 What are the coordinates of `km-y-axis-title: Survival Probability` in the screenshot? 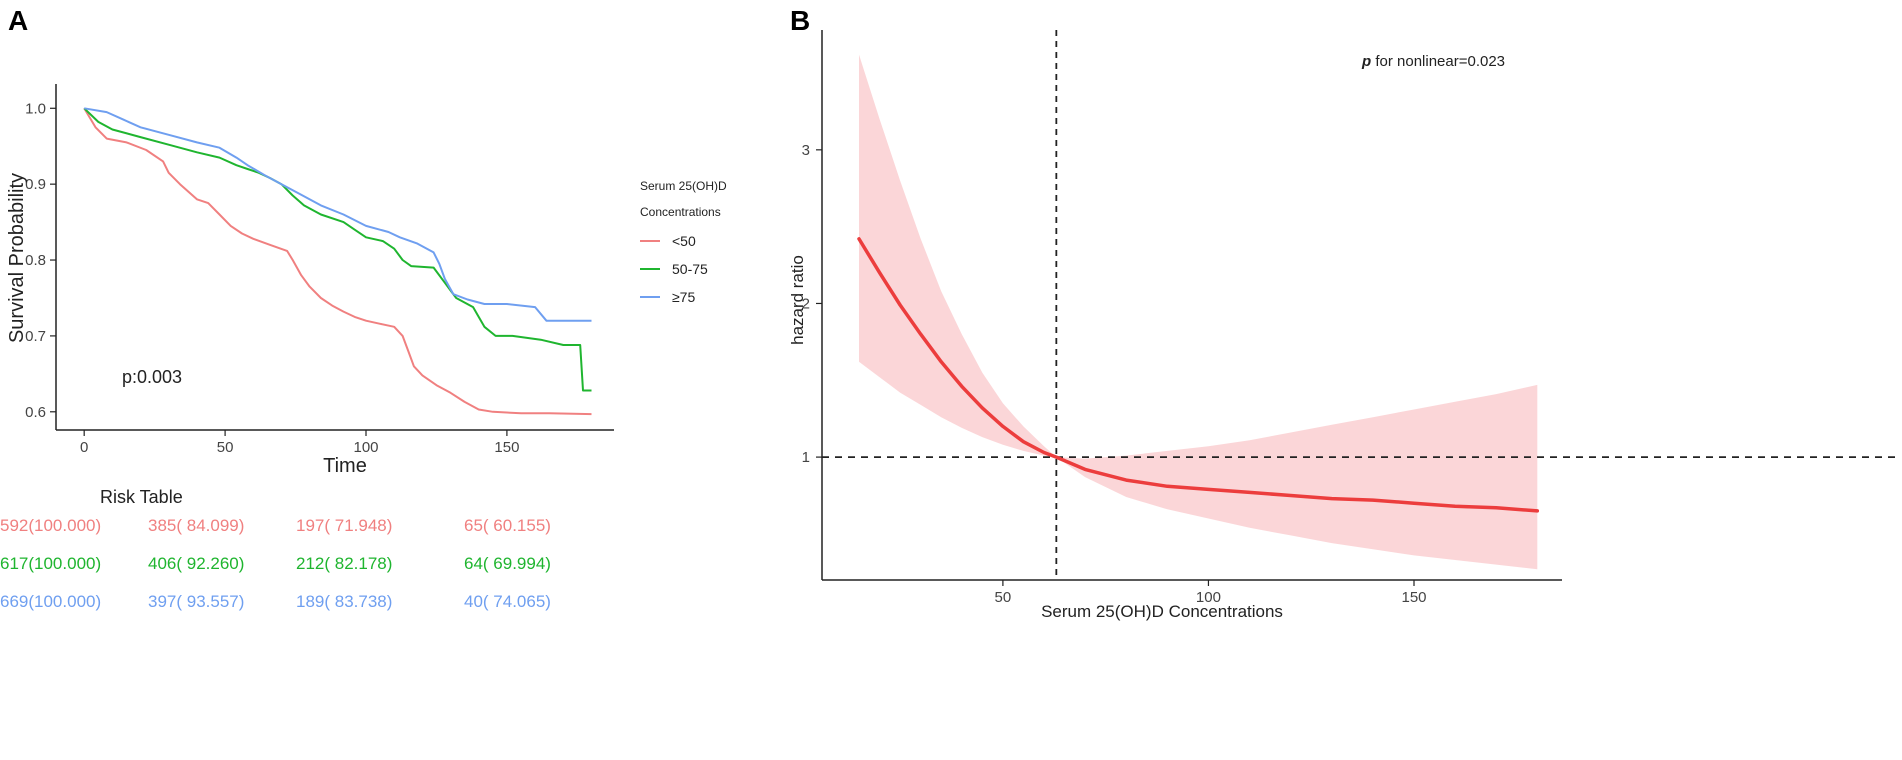 It's located at (17, 258).